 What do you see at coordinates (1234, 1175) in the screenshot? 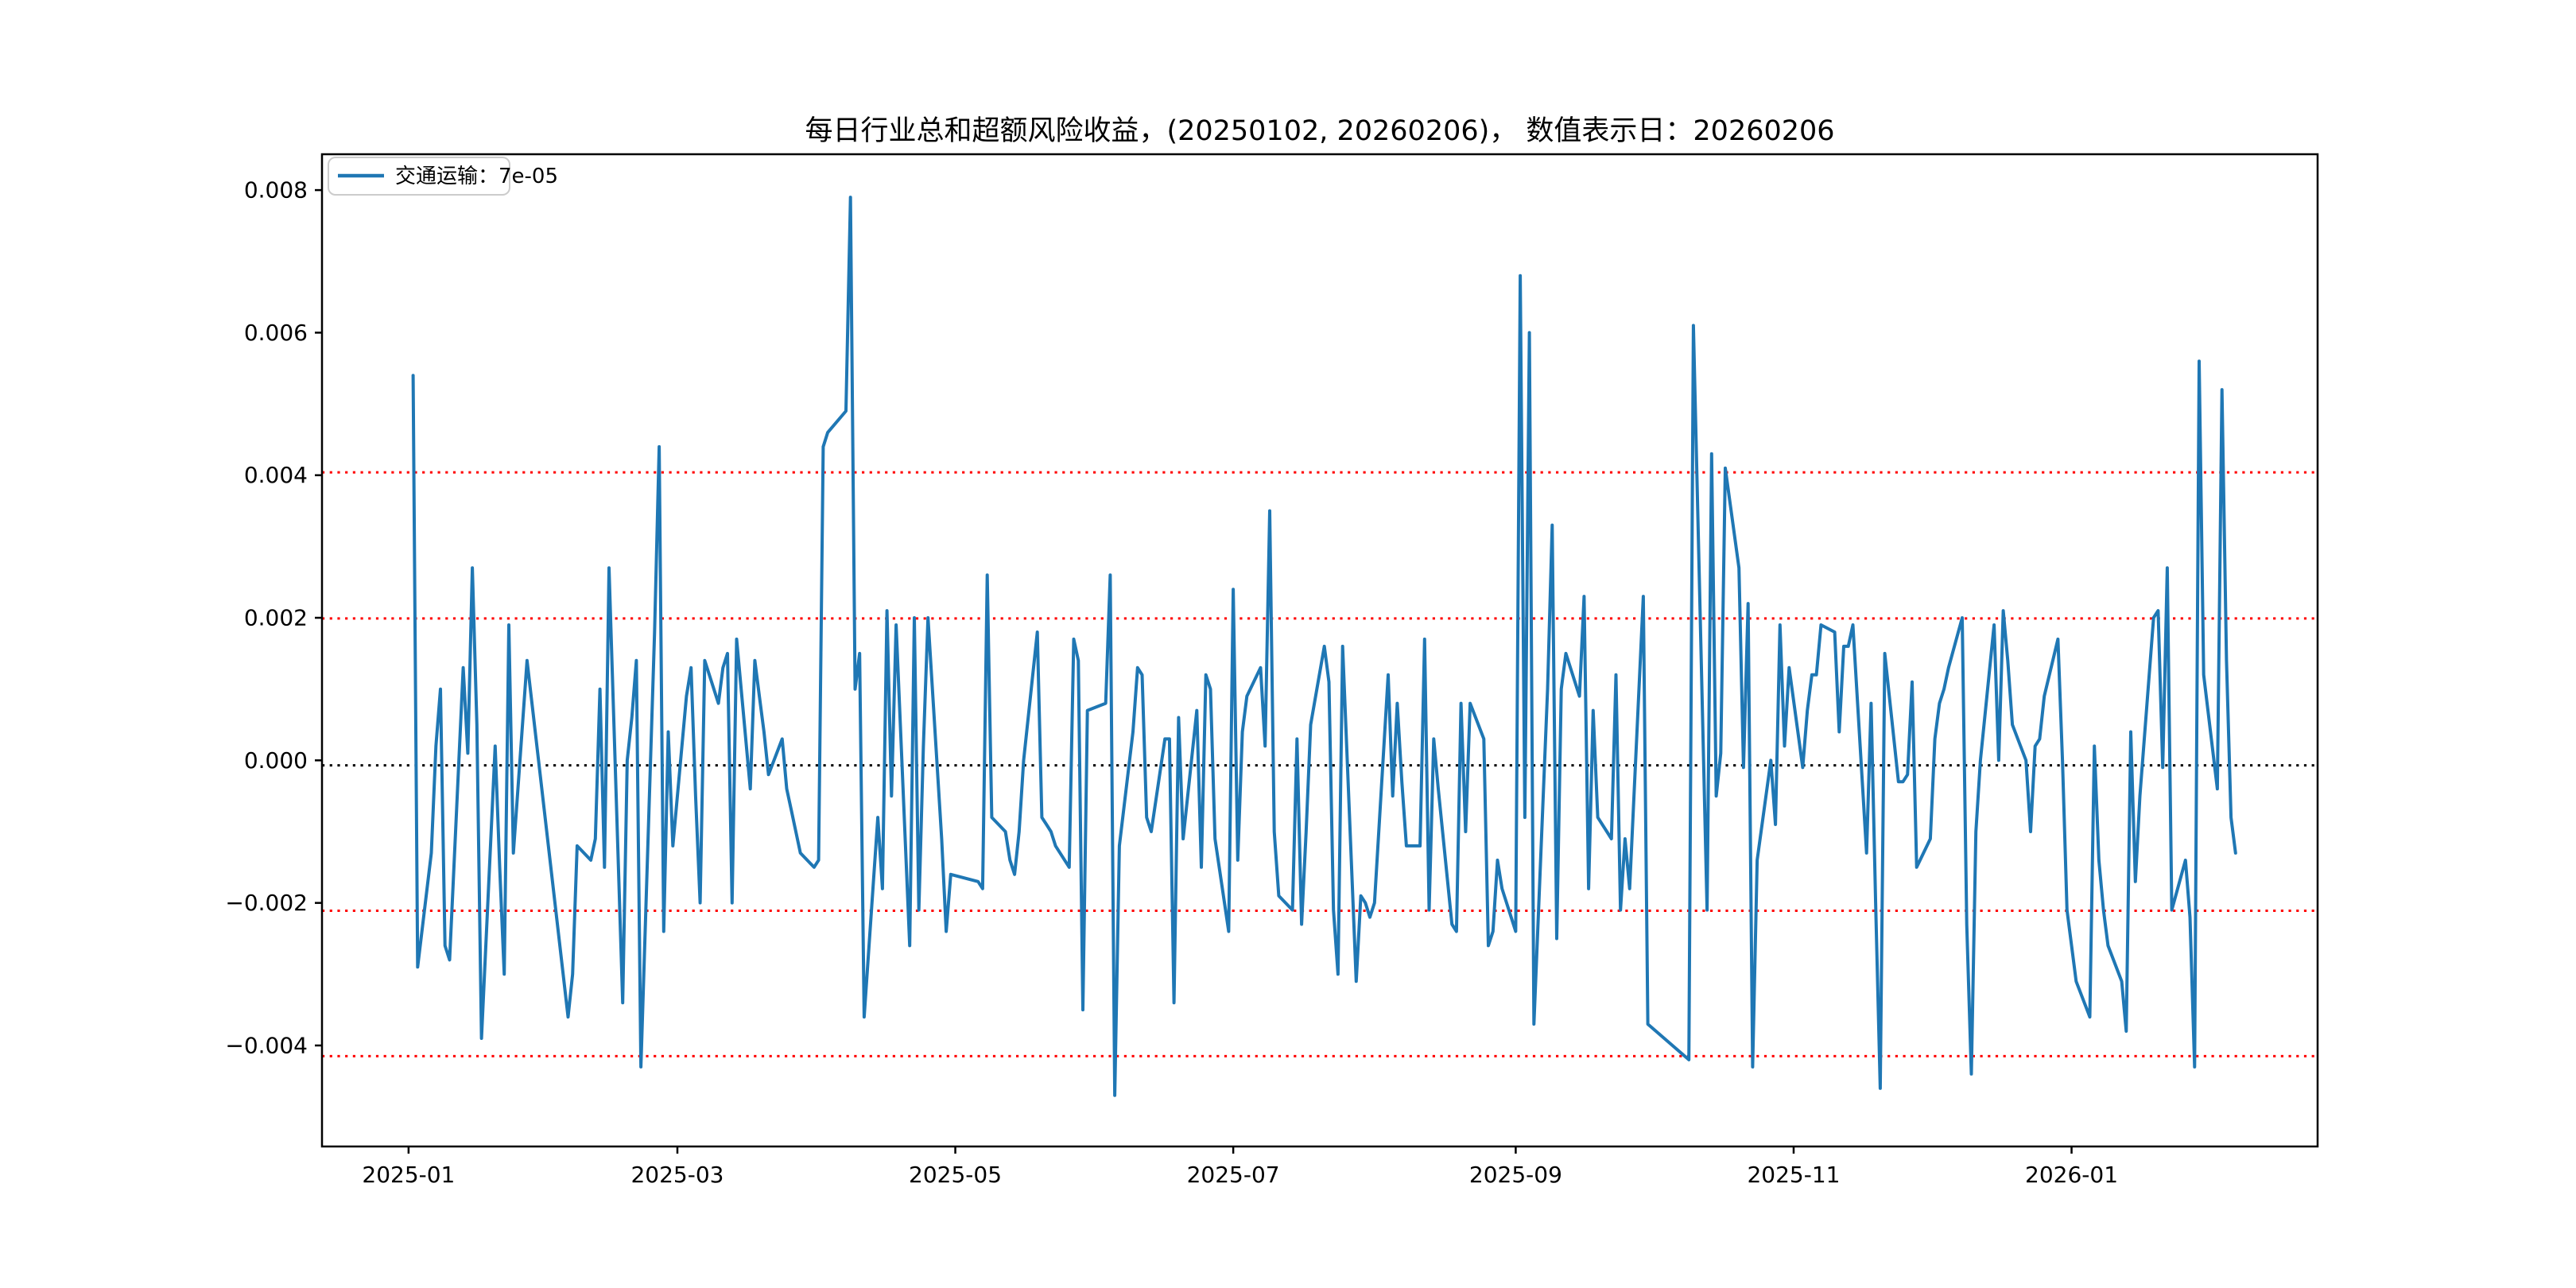
I see `x-tick-label: 2025-07` at bounding box center [1234, 1175].